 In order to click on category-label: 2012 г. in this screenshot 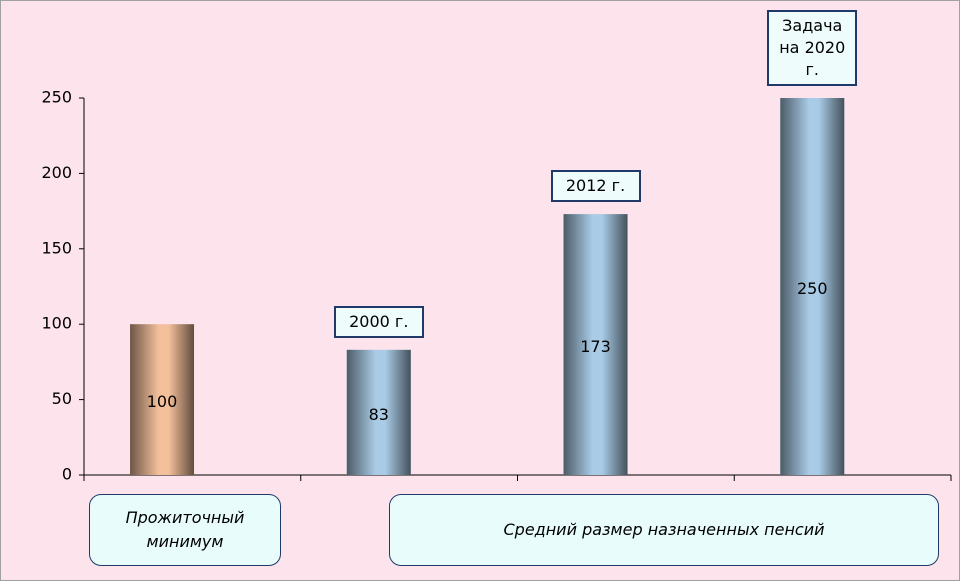, I will do `click(595, 186)`.